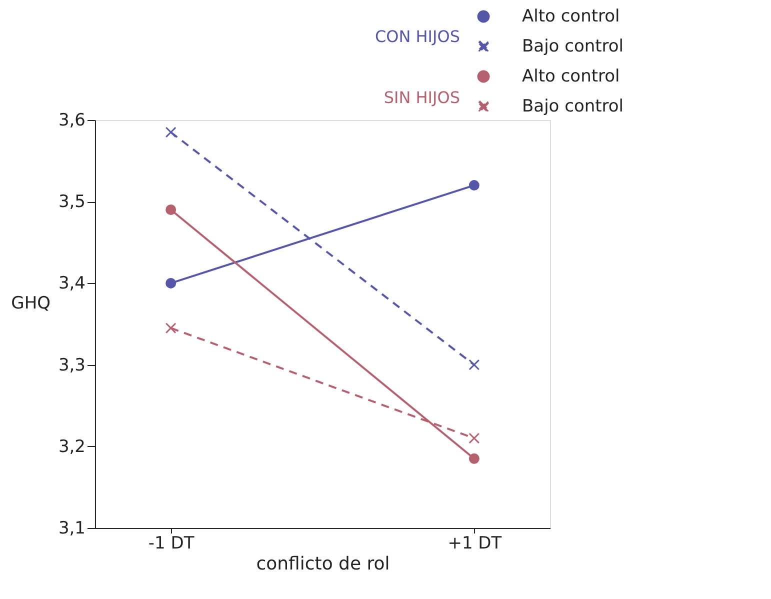 Image resolution: width=771 pixels, height=599 pixels. What do you see at coordinates (422, 97) in the screenshot?
I see `text: SIN HIJOS` at bounding box center [422, 97].